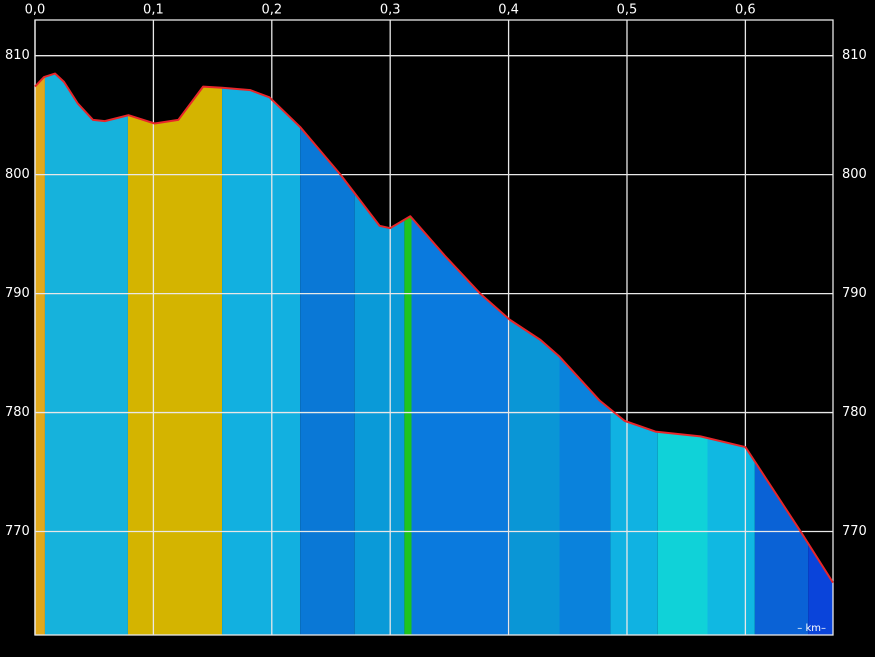 The width and height of the screenshot is (875, 657). I want to click on x-tick-label: 0,6, so click(745, 10).